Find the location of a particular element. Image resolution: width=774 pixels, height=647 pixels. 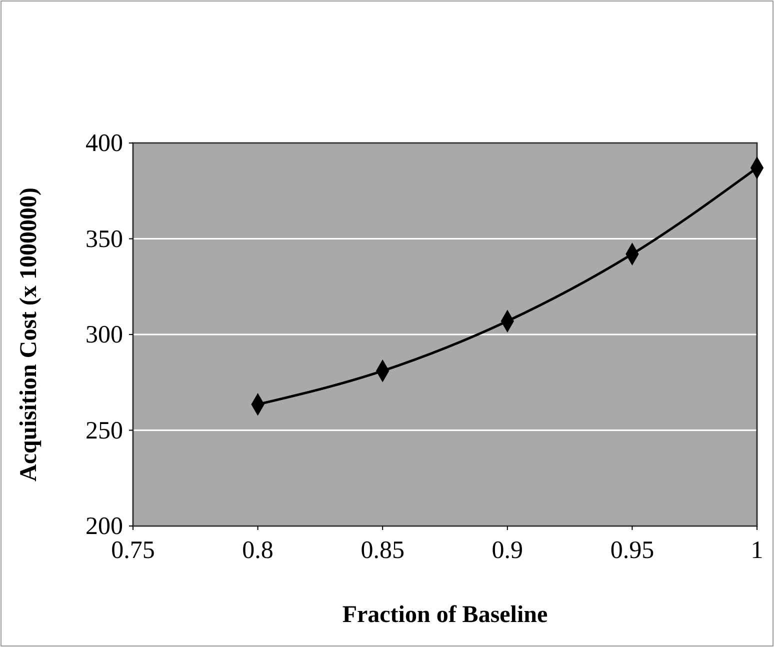

x-tick-label: 1 is located at coordinates (757, 550).